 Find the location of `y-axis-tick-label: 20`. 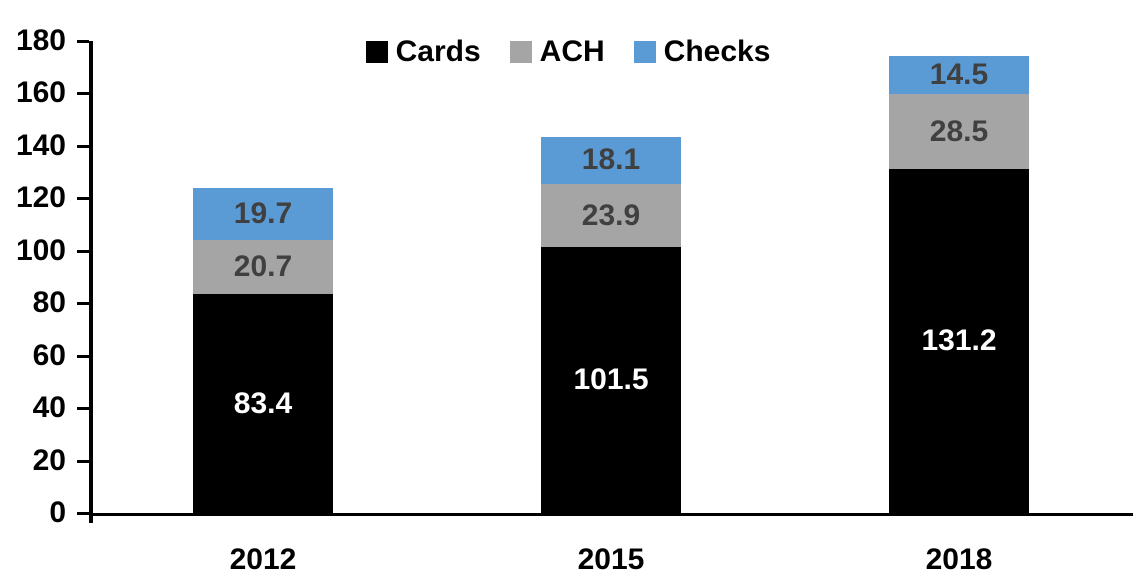

y-axis-tick-label: 20 is located at coordinates (49, 460).